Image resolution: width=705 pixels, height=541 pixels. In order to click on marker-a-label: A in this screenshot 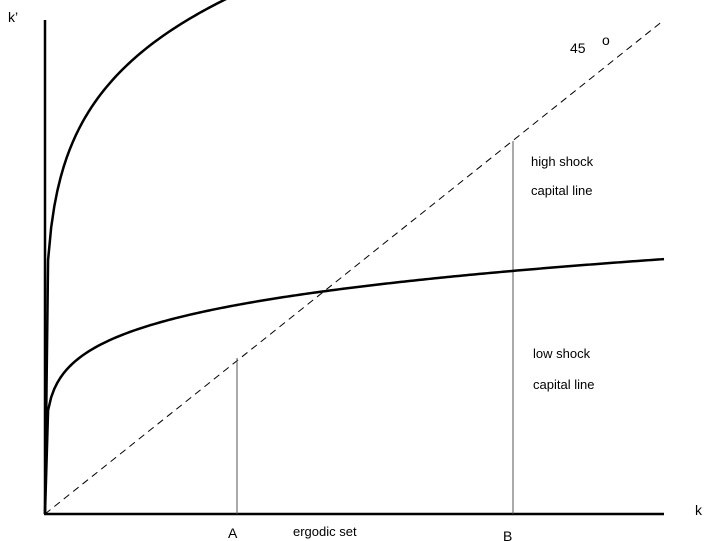, I will do `click(233, 533)`.